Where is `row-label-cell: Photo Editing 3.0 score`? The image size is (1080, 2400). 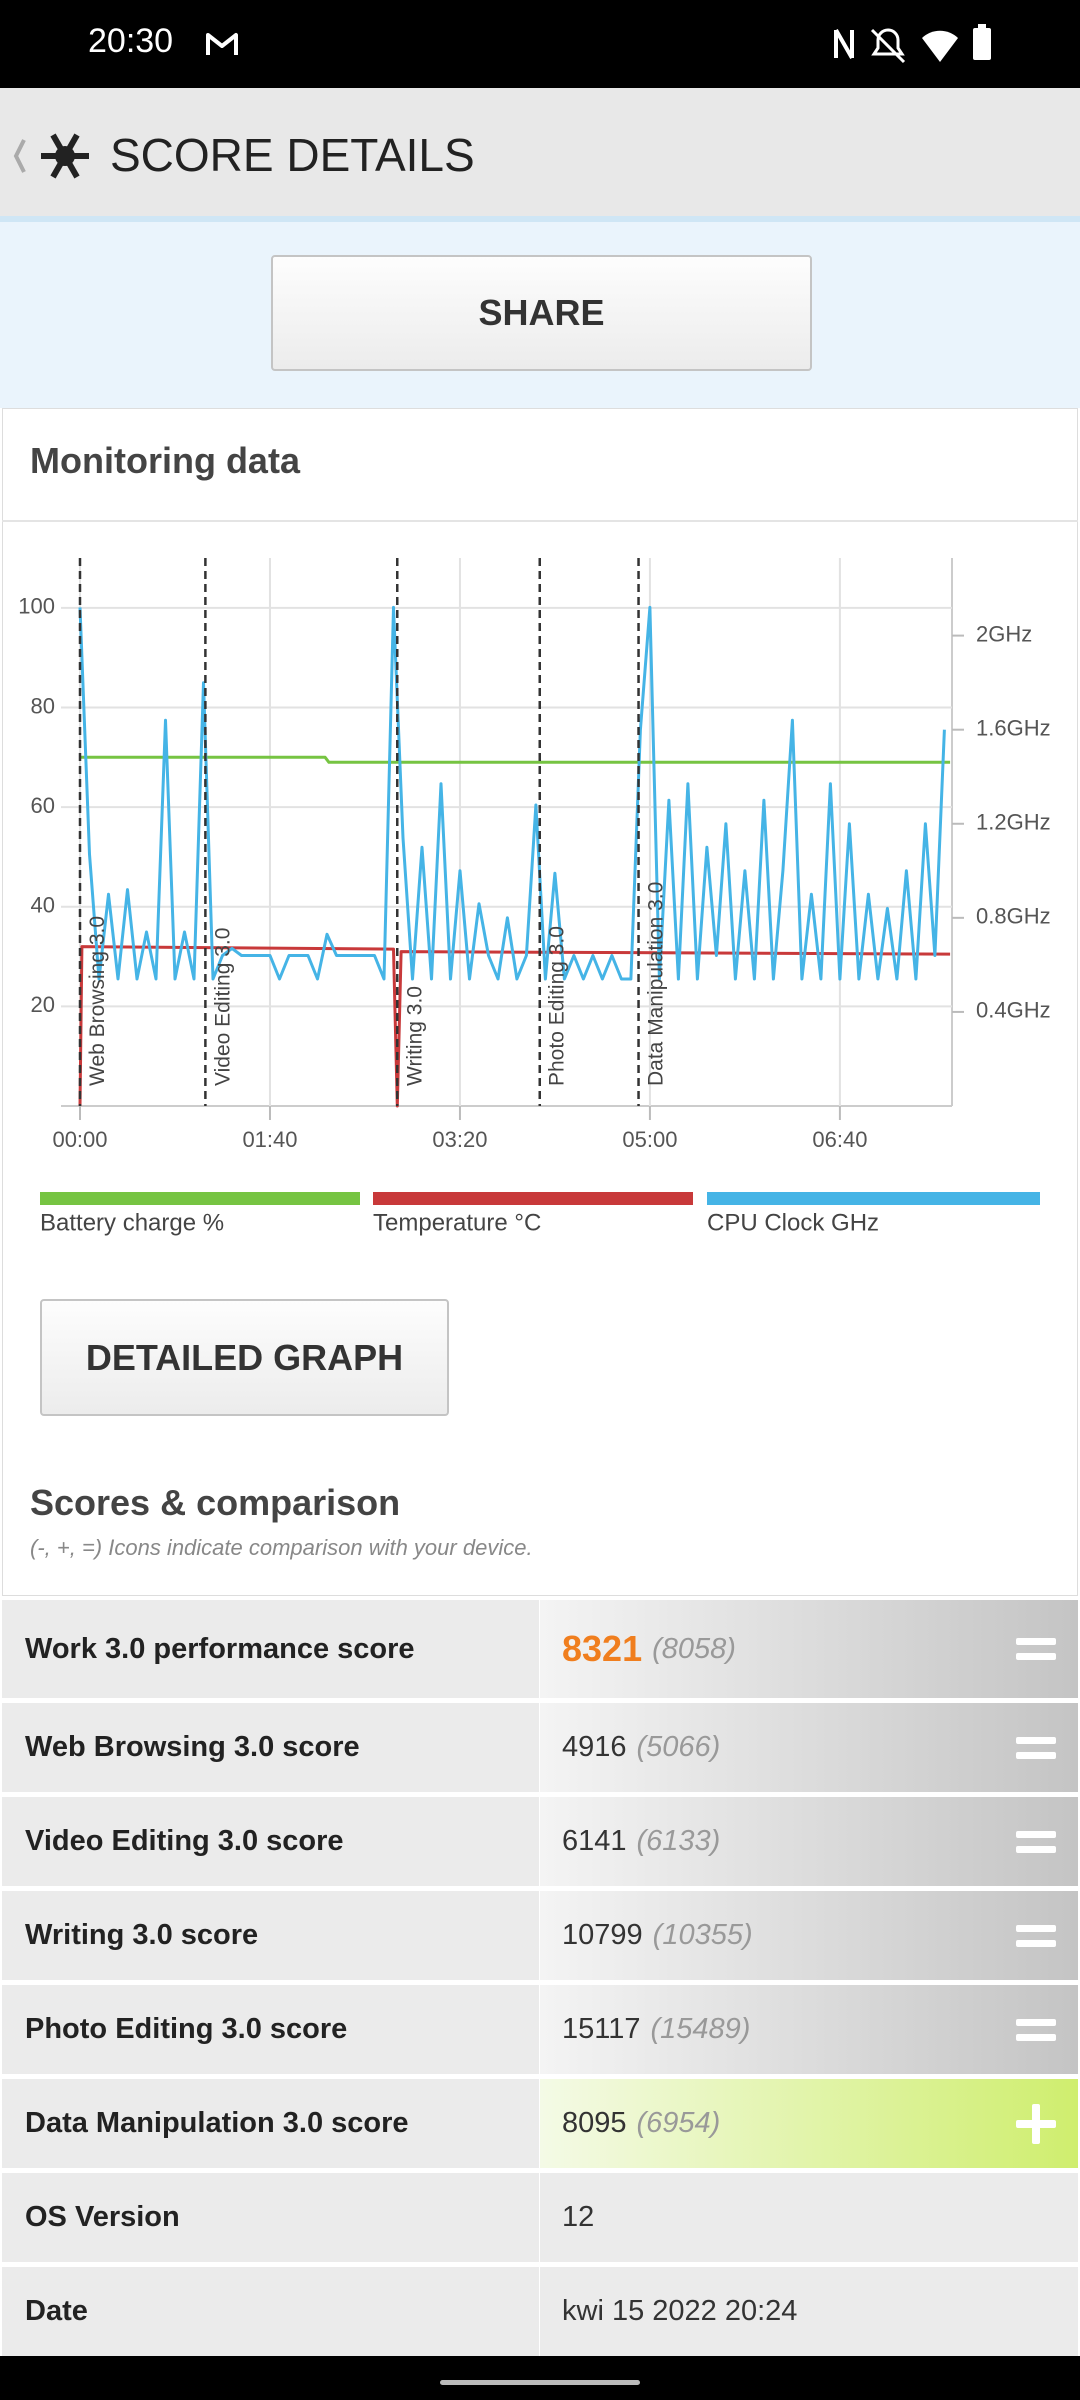 row-label-cell: Photo Editing 3.0 score is located at coordinates (270, 2029).